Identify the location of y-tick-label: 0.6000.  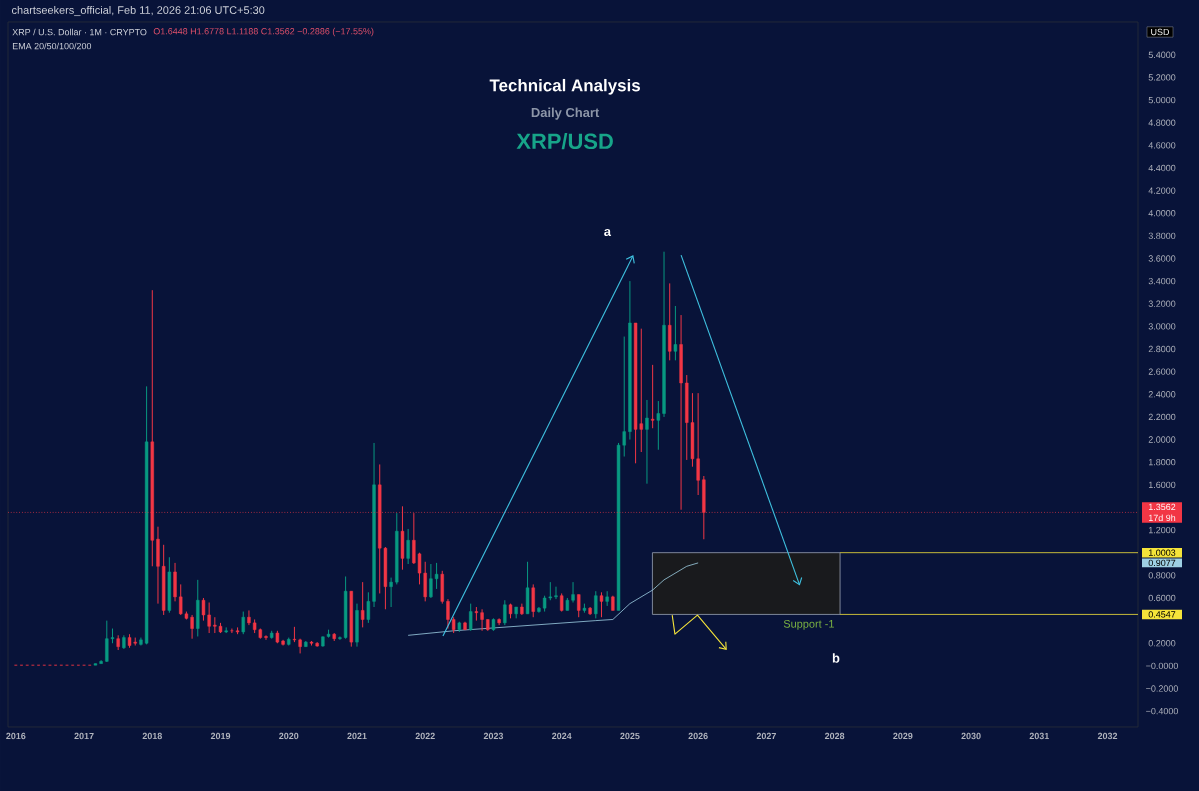
(1162, 598).